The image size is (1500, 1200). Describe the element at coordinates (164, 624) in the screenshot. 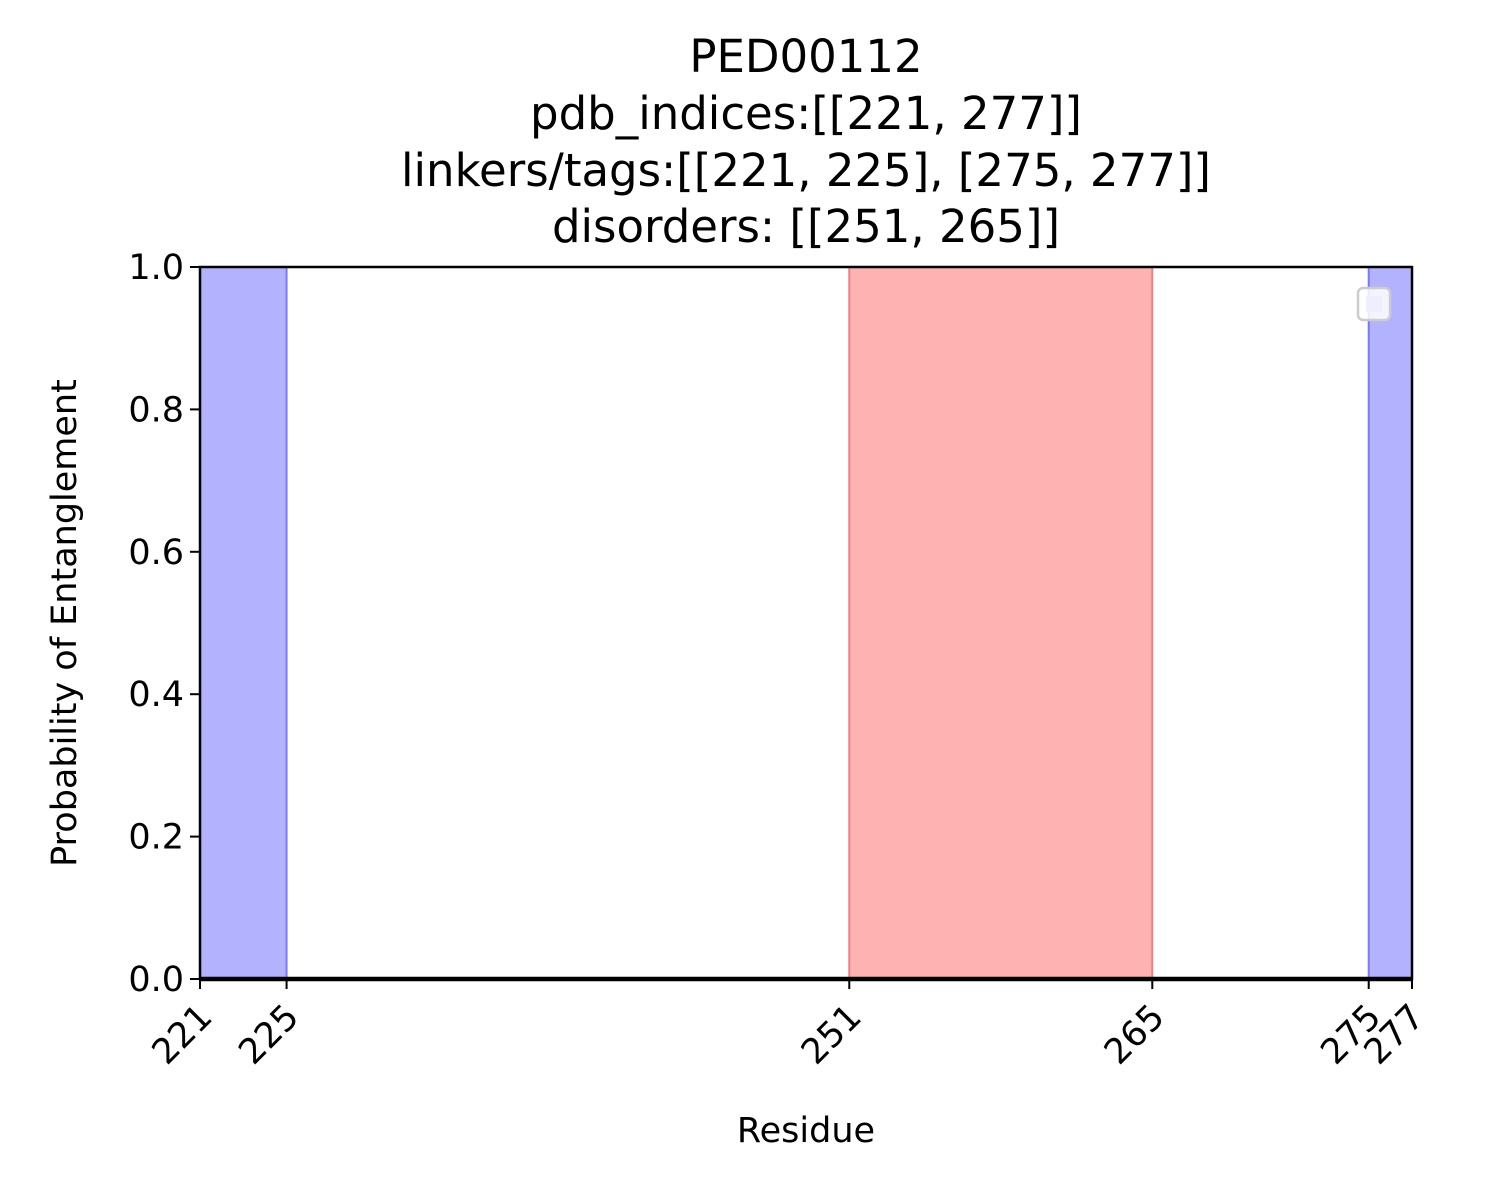

I see `y-axis-ticks: 0.0 0.2 0.4 0.6 0.8 1.0` at that location.